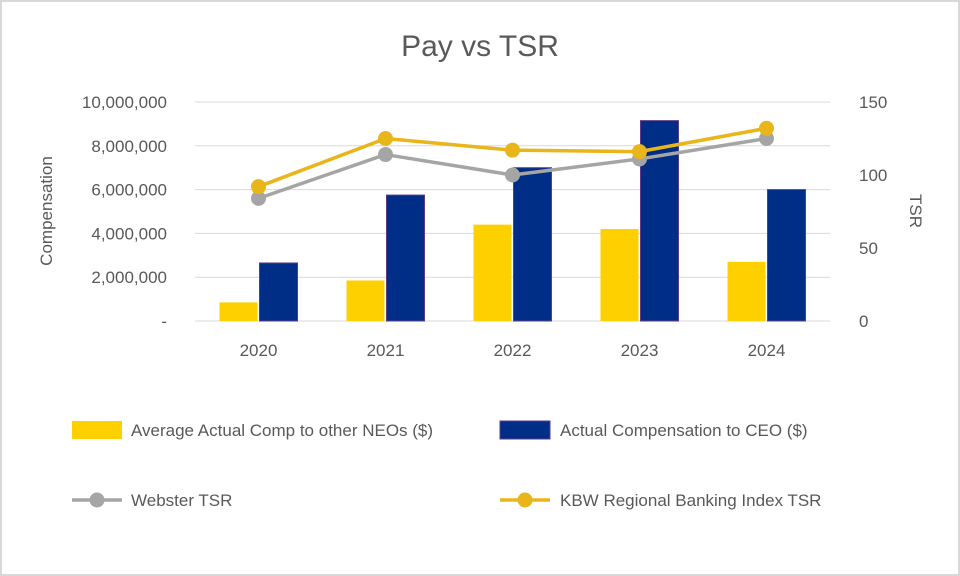 The image size is (960, 576). I want to click on point-webster-tsr-2020, so click(258, 198).